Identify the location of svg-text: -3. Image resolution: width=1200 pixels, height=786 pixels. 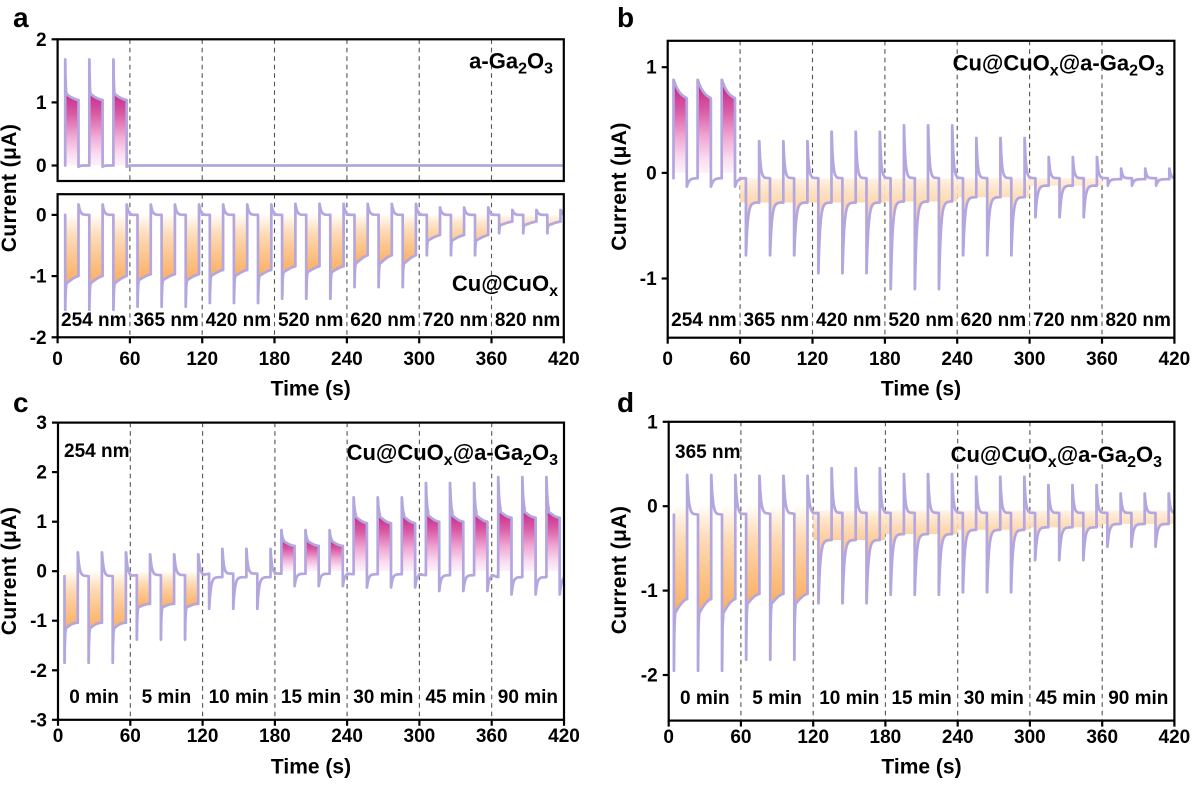
(38, 720).